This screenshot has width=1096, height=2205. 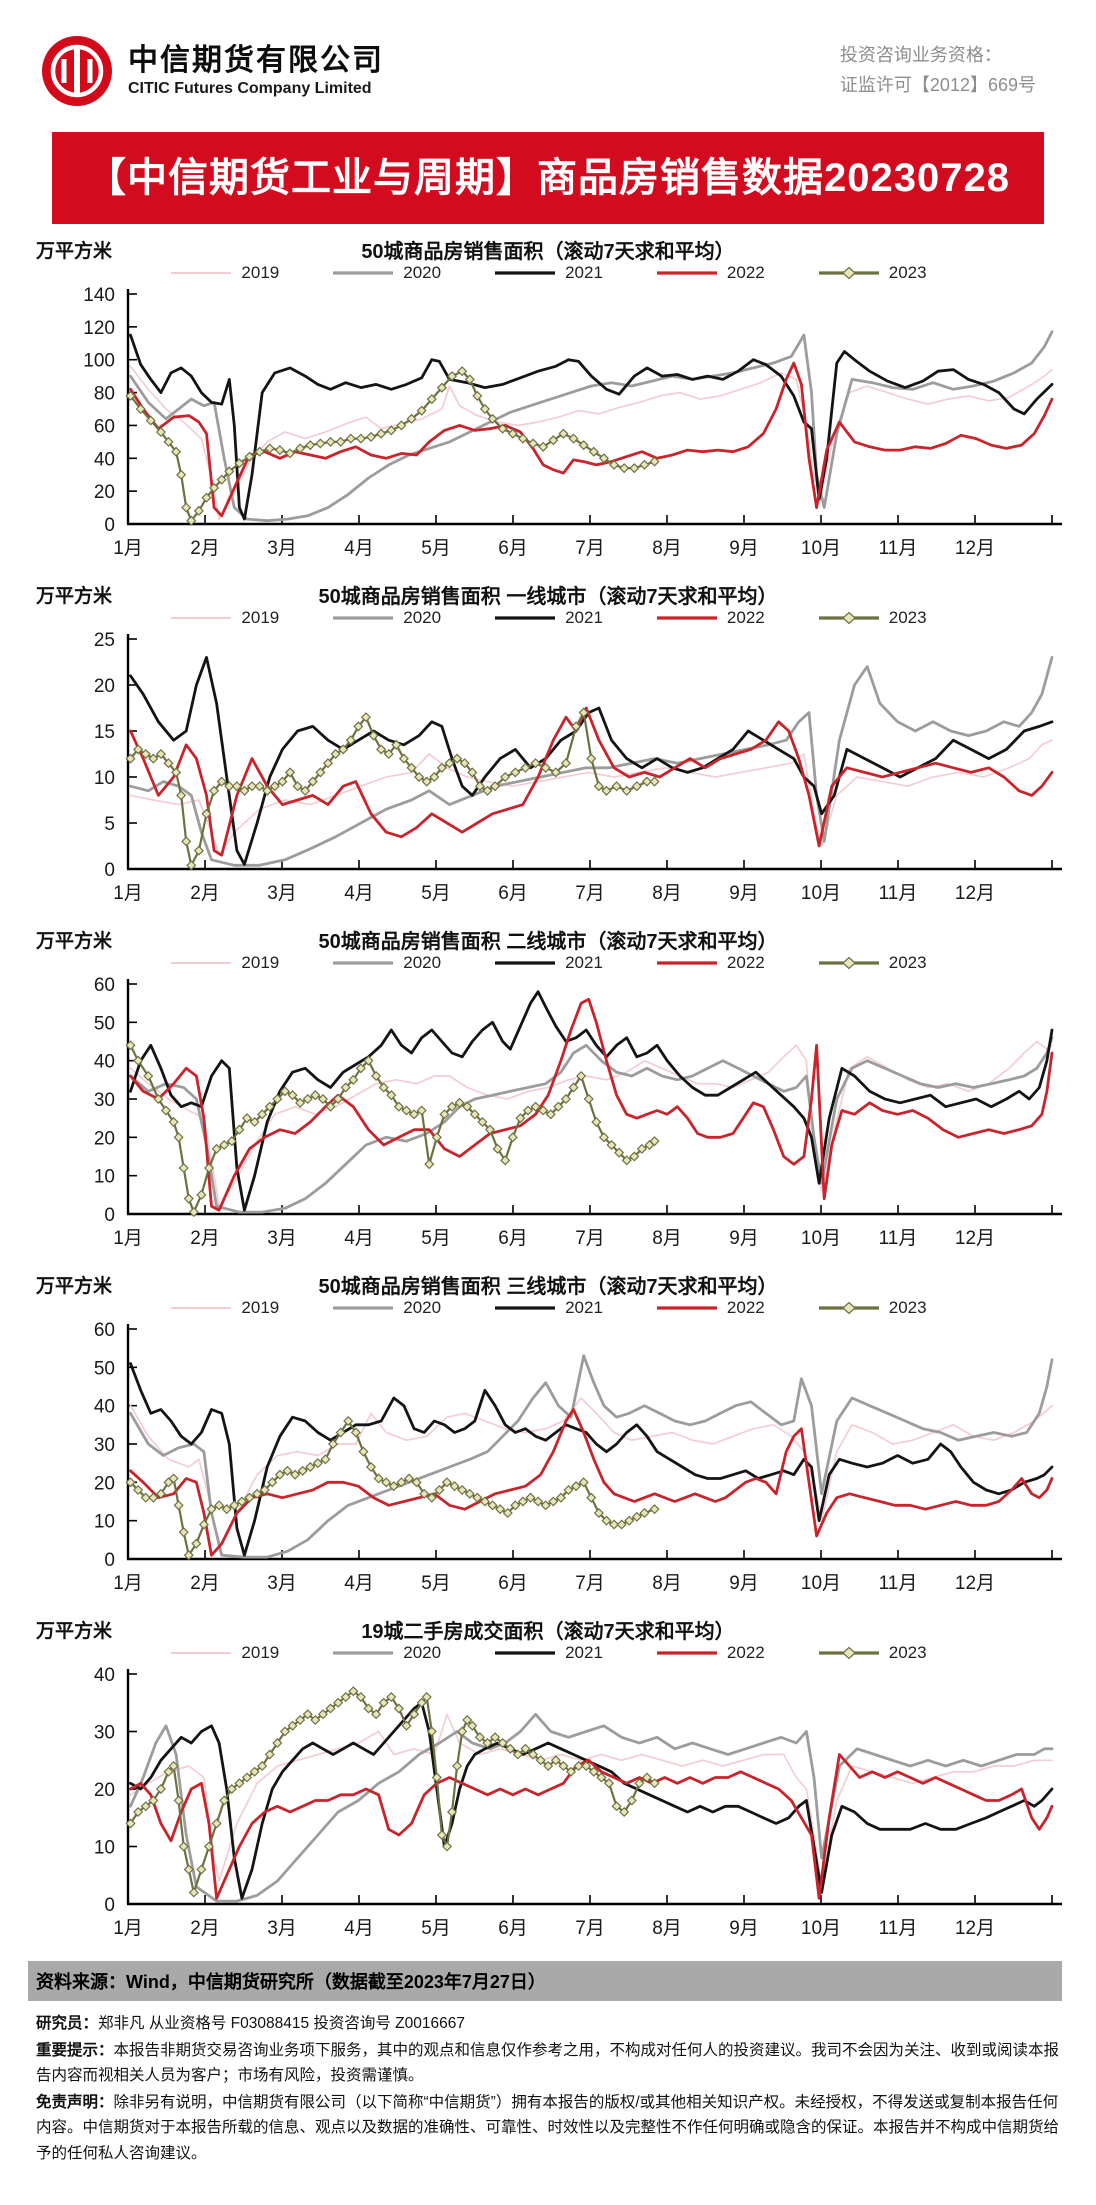 I want to click on legend-item-2023: 2023, so click(x=872, y=963).